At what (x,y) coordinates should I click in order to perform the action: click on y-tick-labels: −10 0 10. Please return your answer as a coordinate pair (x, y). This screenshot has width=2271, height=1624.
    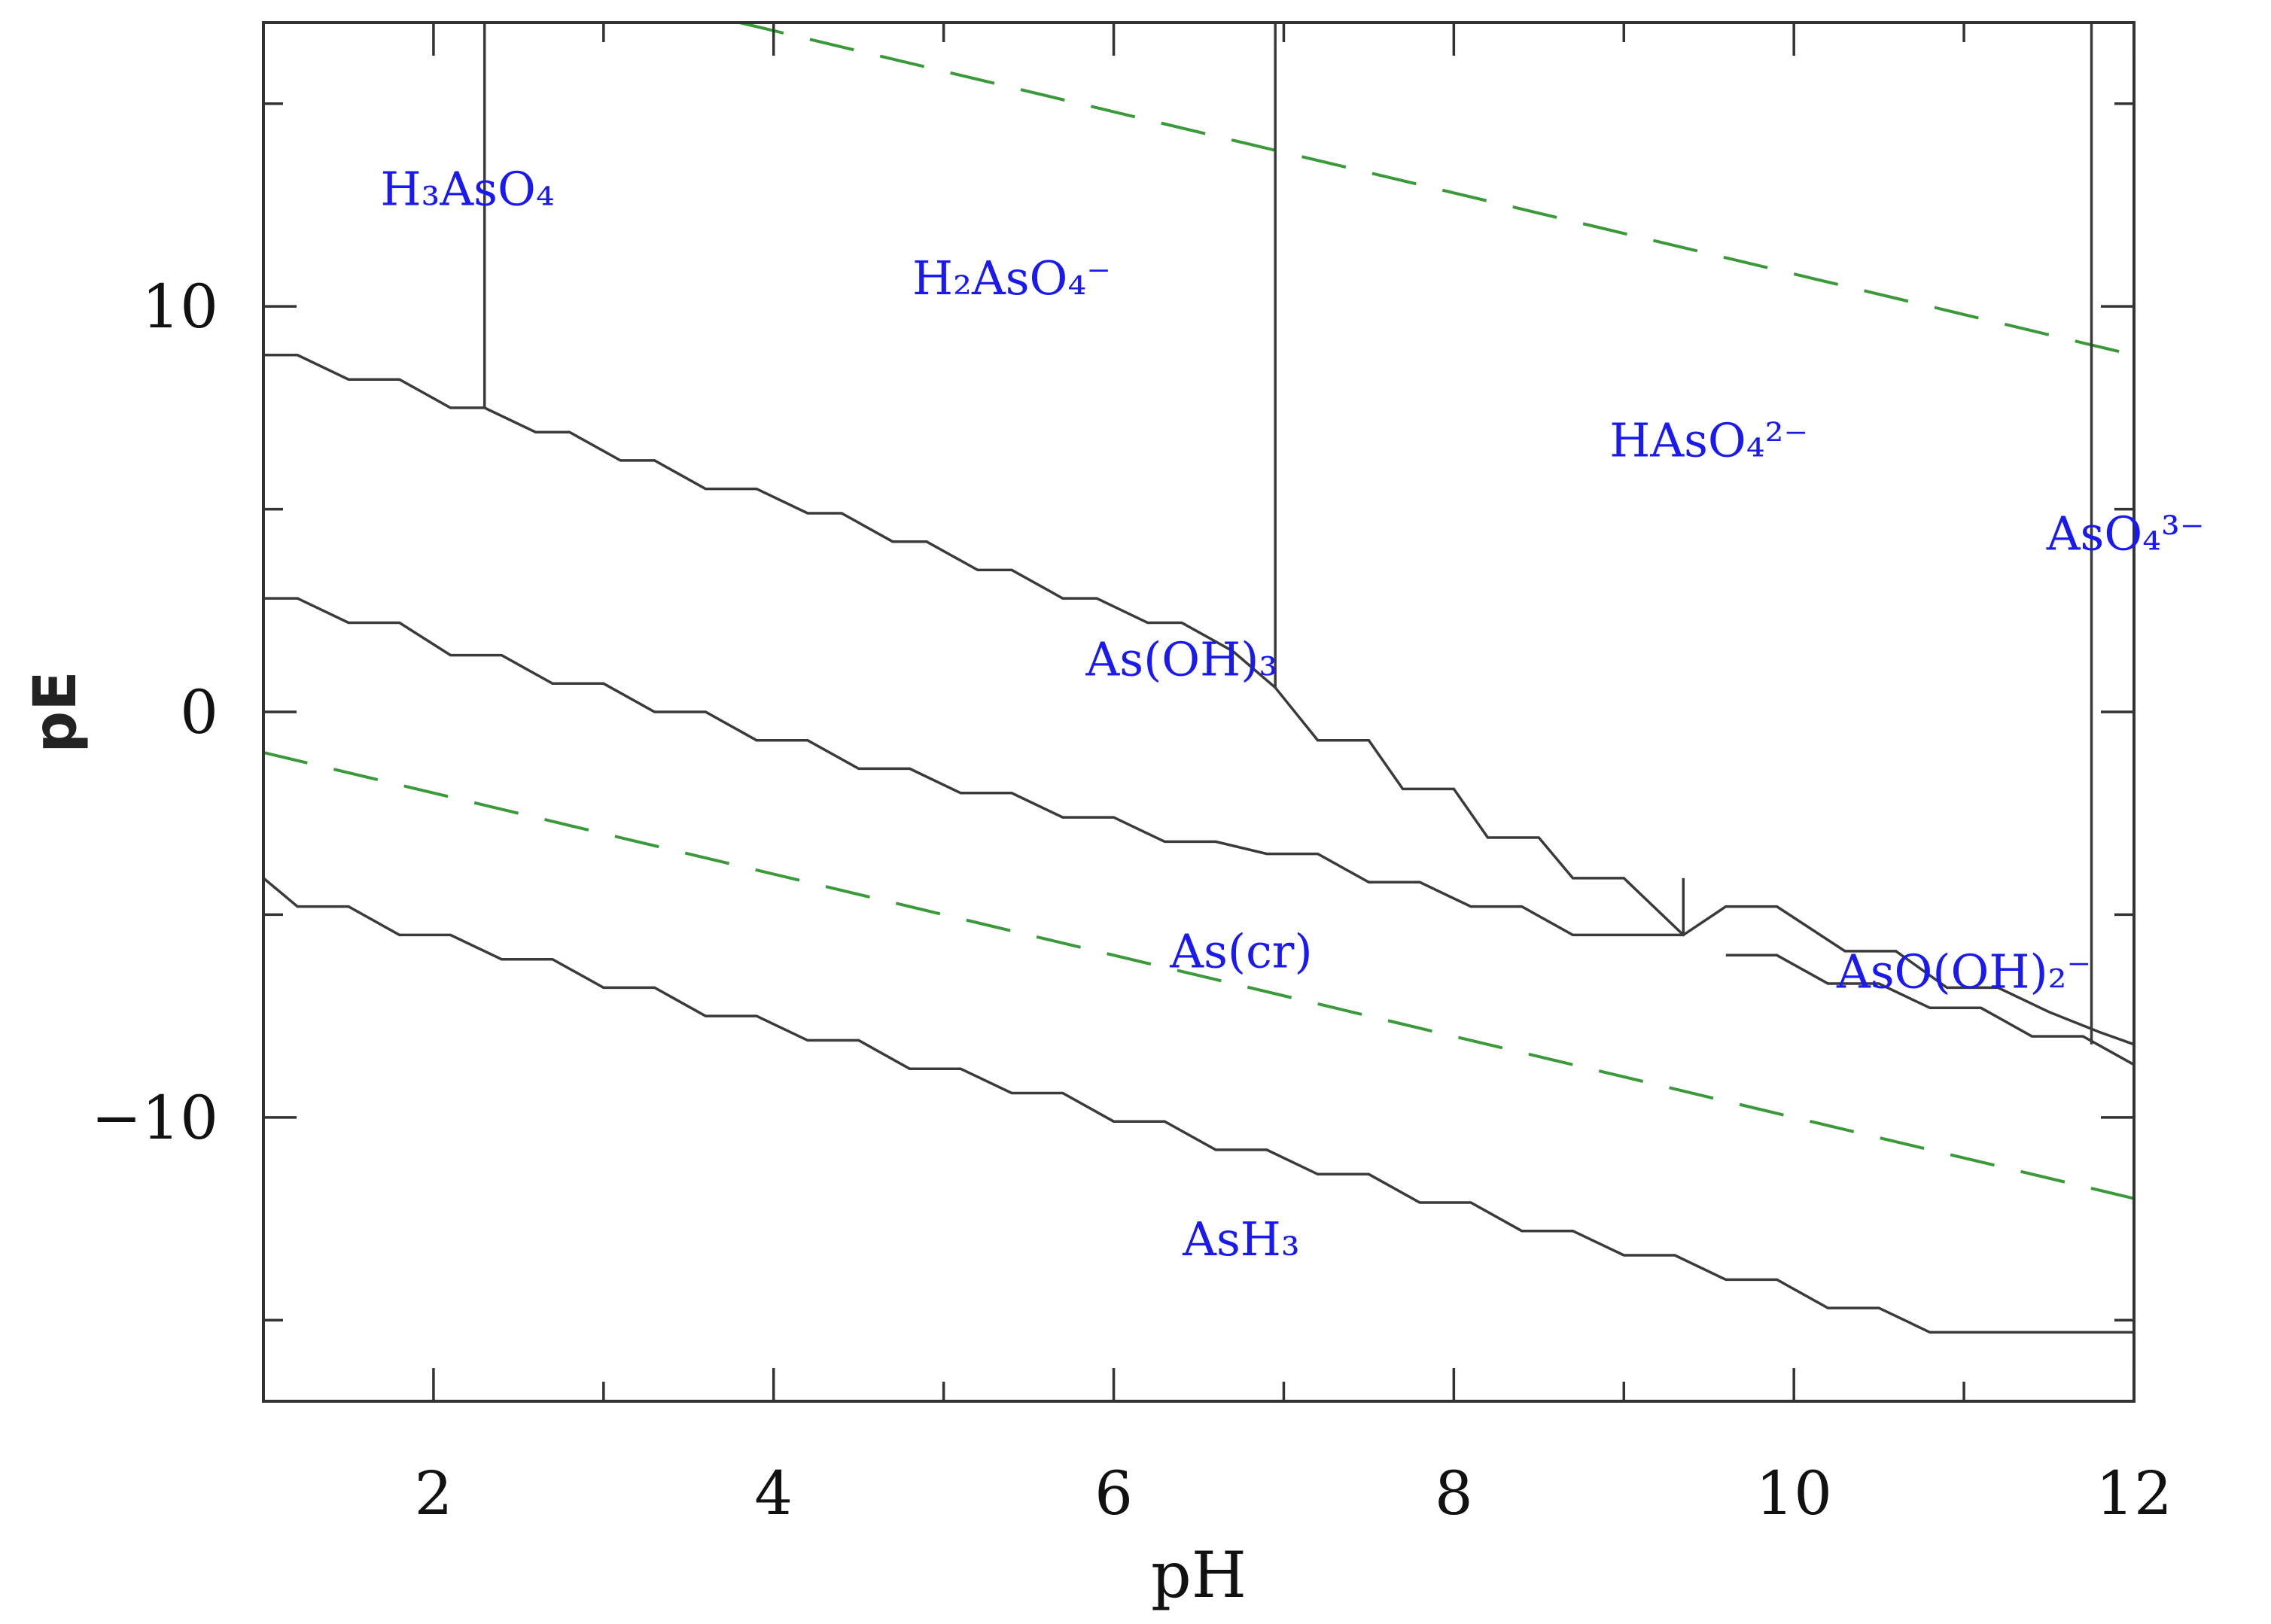
    Looking at the image, I should click on (155, 712).